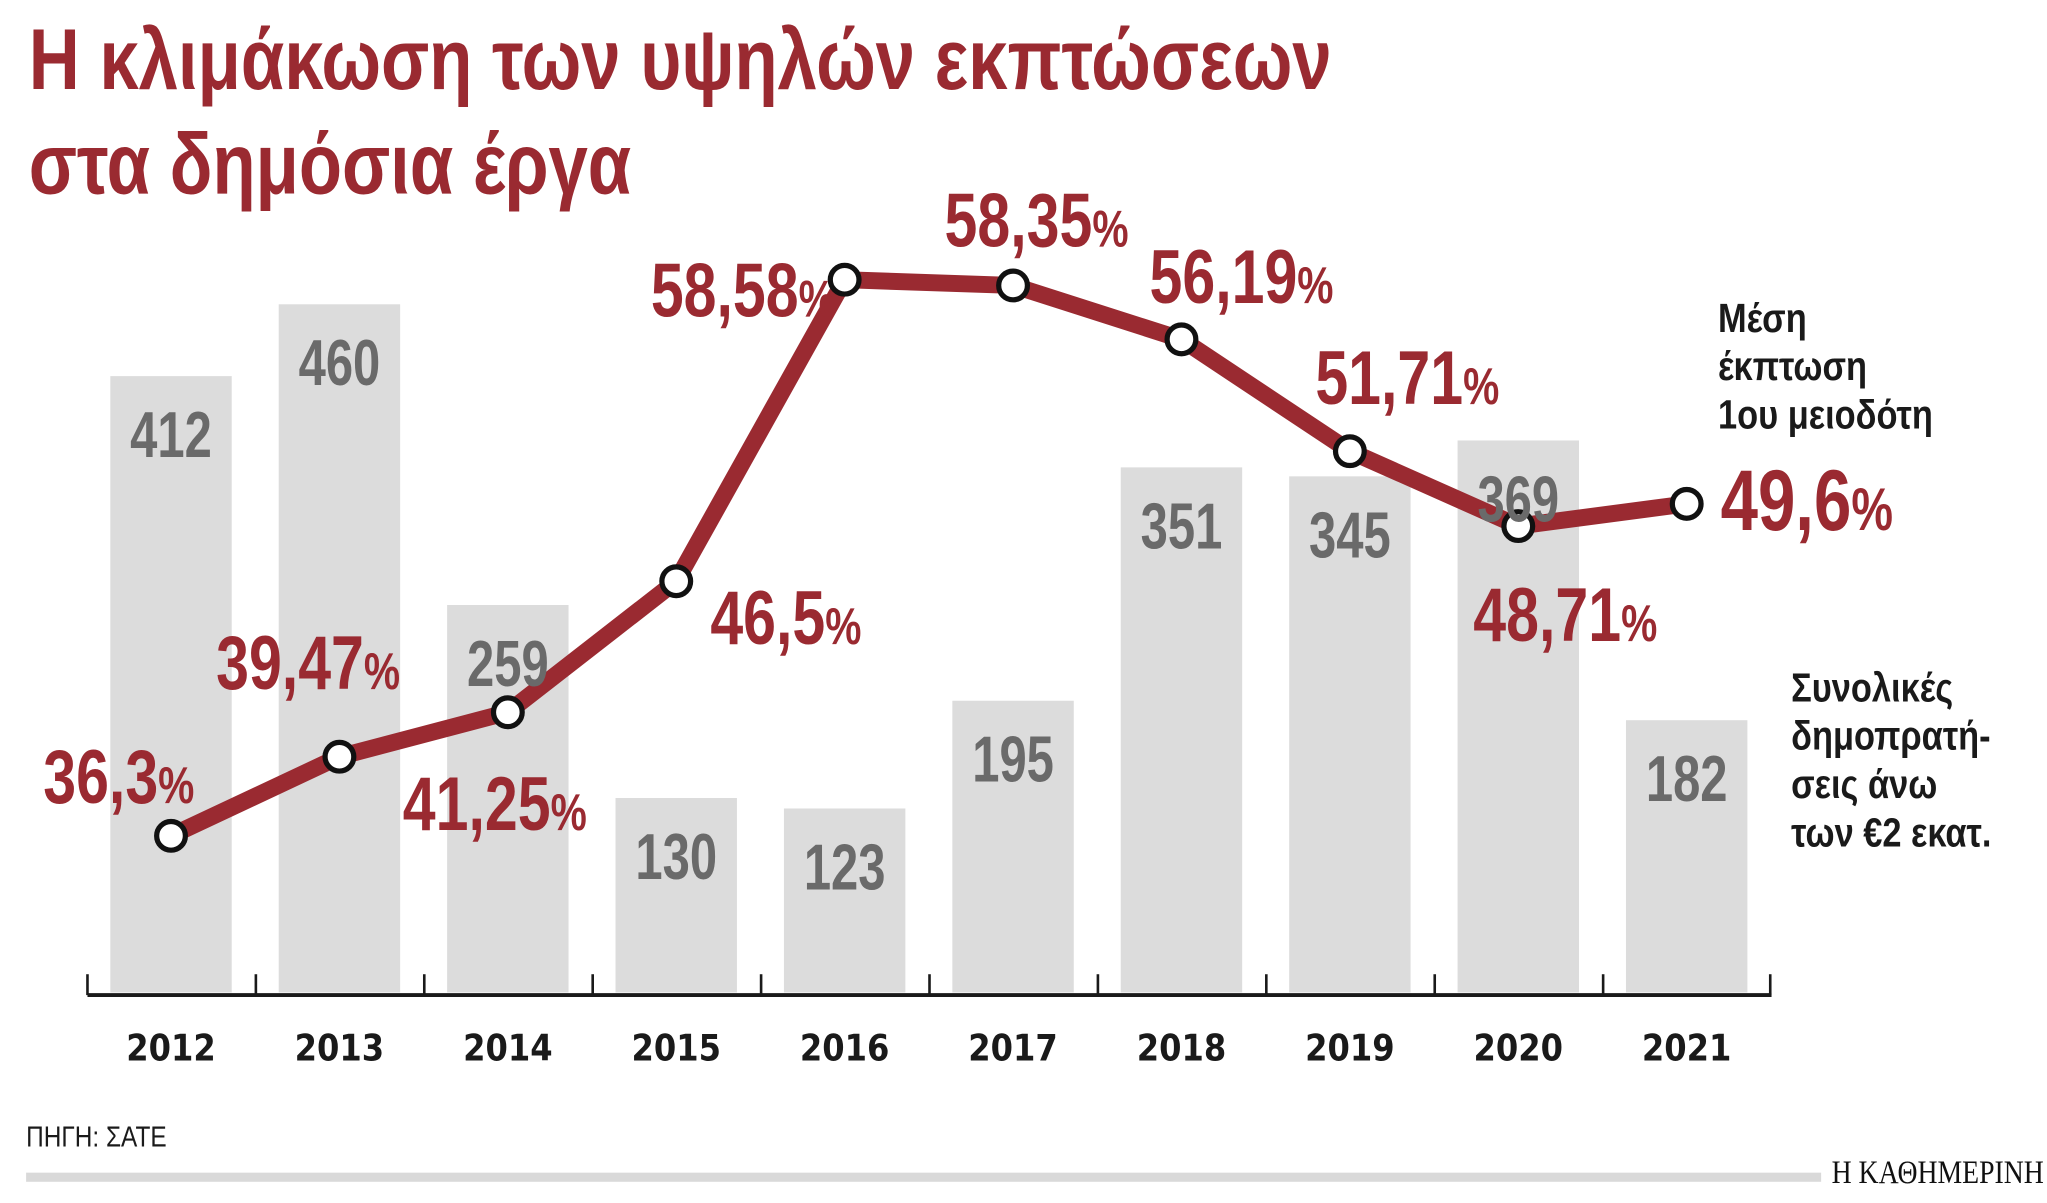 This screenshot has width=2047, height=1203. I want to click on svg-text: 39,47%, so click(308, 664).